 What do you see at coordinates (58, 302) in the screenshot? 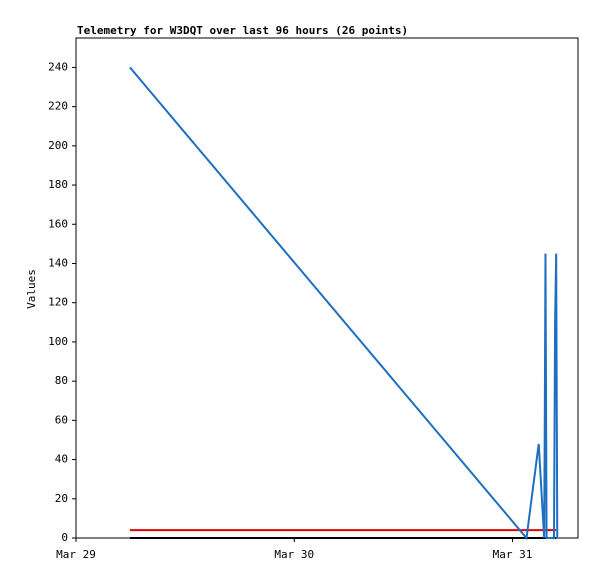
I see `y-tick-label: 120` at bounding box center [58, 302].